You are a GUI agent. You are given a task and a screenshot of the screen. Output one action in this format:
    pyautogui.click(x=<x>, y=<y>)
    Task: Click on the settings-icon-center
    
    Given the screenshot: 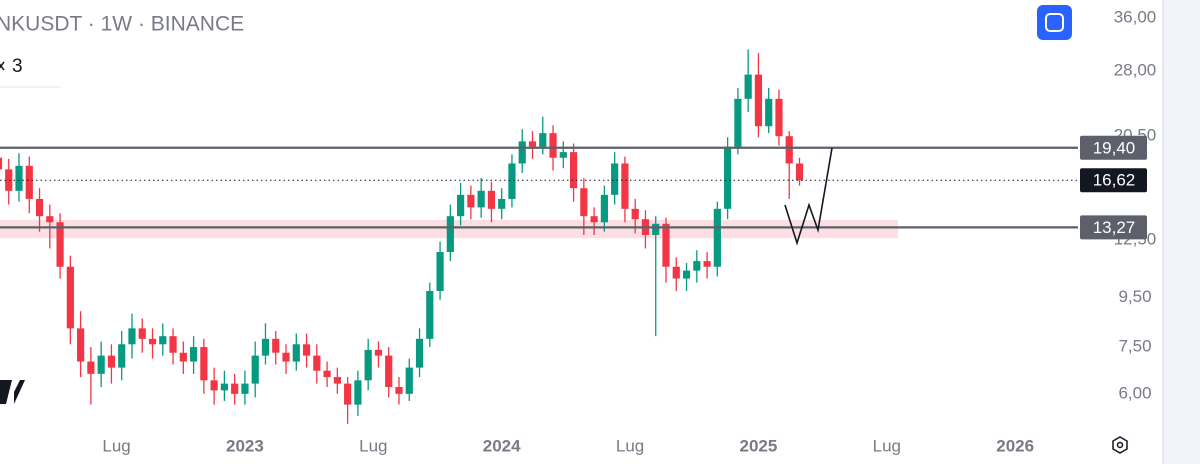 What is the action you would take?
    pyautogui.click(x=1120, y=445)
    